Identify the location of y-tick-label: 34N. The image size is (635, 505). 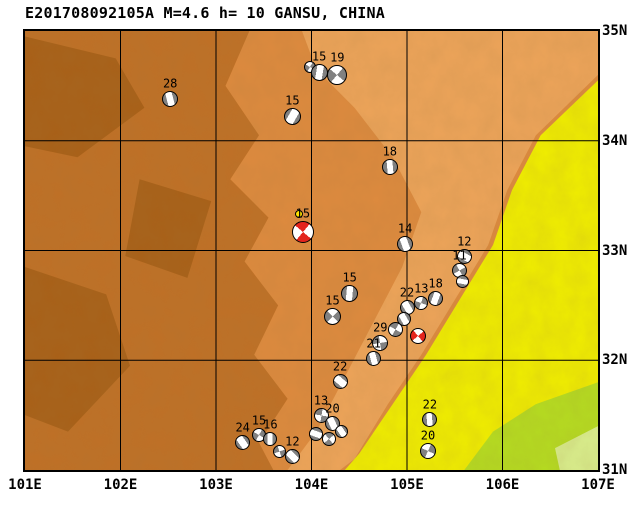
(615, 140).